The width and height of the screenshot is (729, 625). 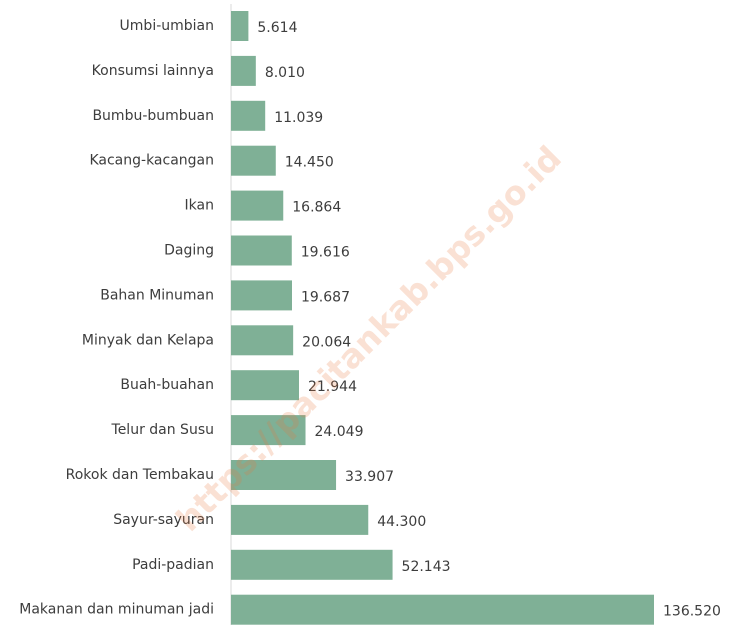 I want to click on value-label: 8.010, so click(x=285, y=73).